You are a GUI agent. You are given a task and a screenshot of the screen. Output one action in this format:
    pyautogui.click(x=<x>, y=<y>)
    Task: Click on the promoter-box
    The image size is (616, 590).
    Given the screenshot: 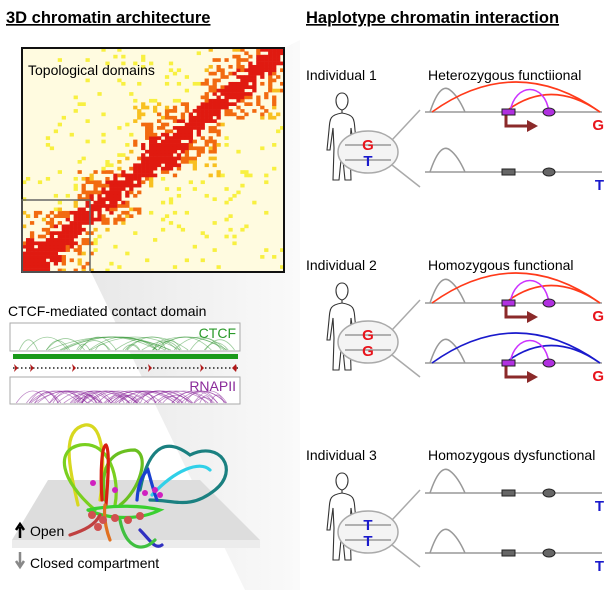 What is the action you would take?
    pyautogui.click(x=508, y=553)
    